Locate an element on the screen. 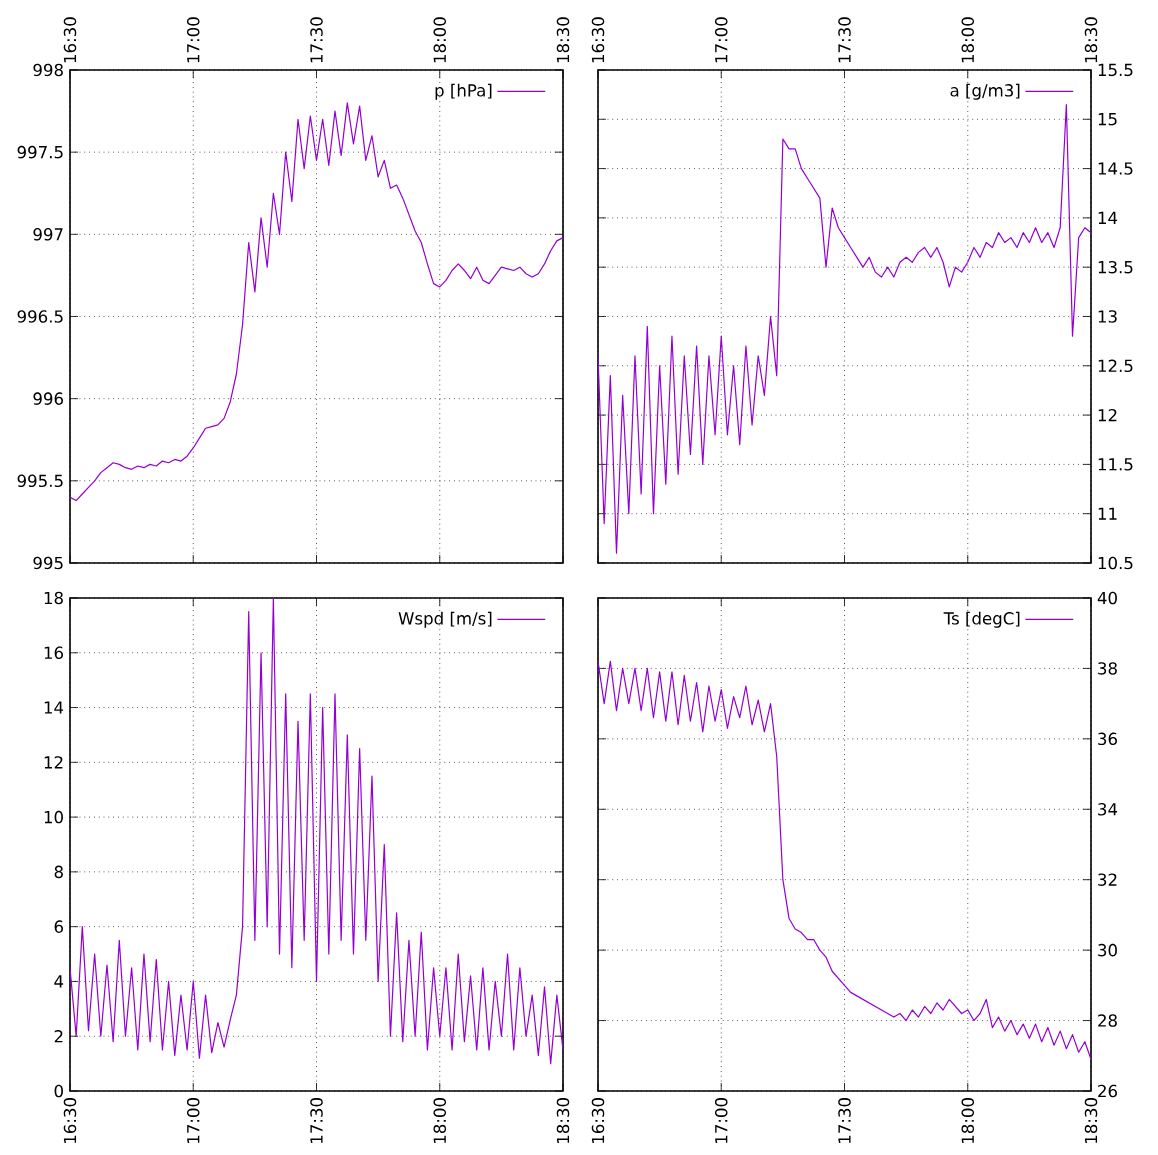 The height and width of the screenshot is (1155, 1158). y-tick-label: 2 is located at coordinates (58, 1036).